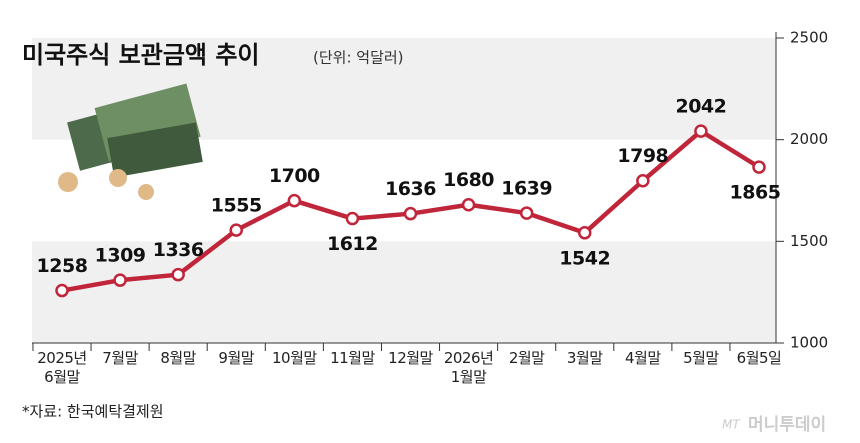  What do you see at coordinates (809, 38) in the screenshot?
I see `y-tick-label: 2500` at bounding box center [809, 38].